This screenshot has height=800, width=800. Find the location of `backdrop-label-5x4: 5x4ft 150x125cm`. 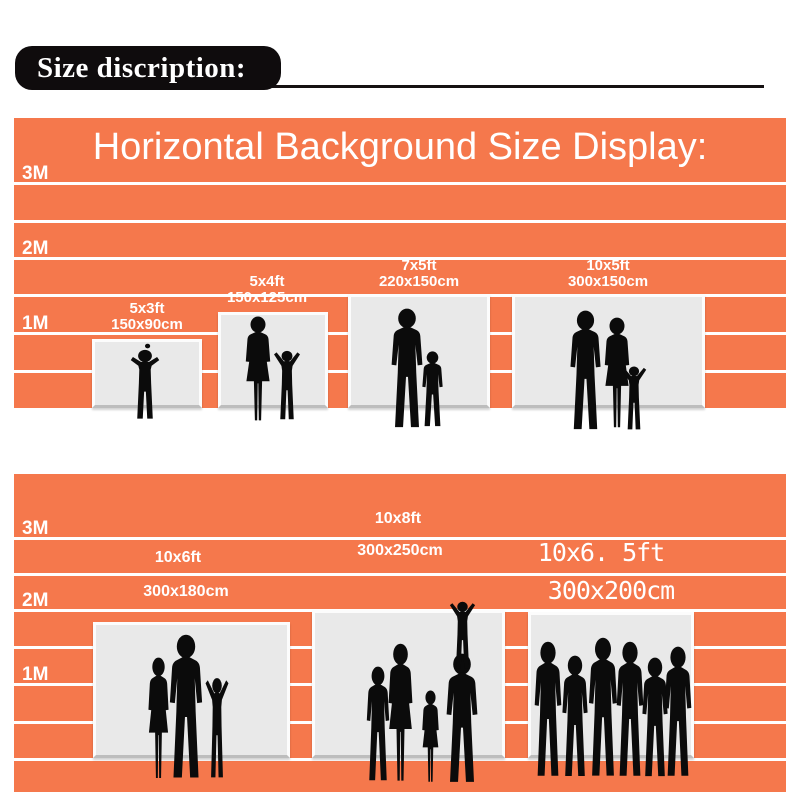

backdrop-label-5x4: 5x4ft 150x125cm is located at coordinates (267, 290).